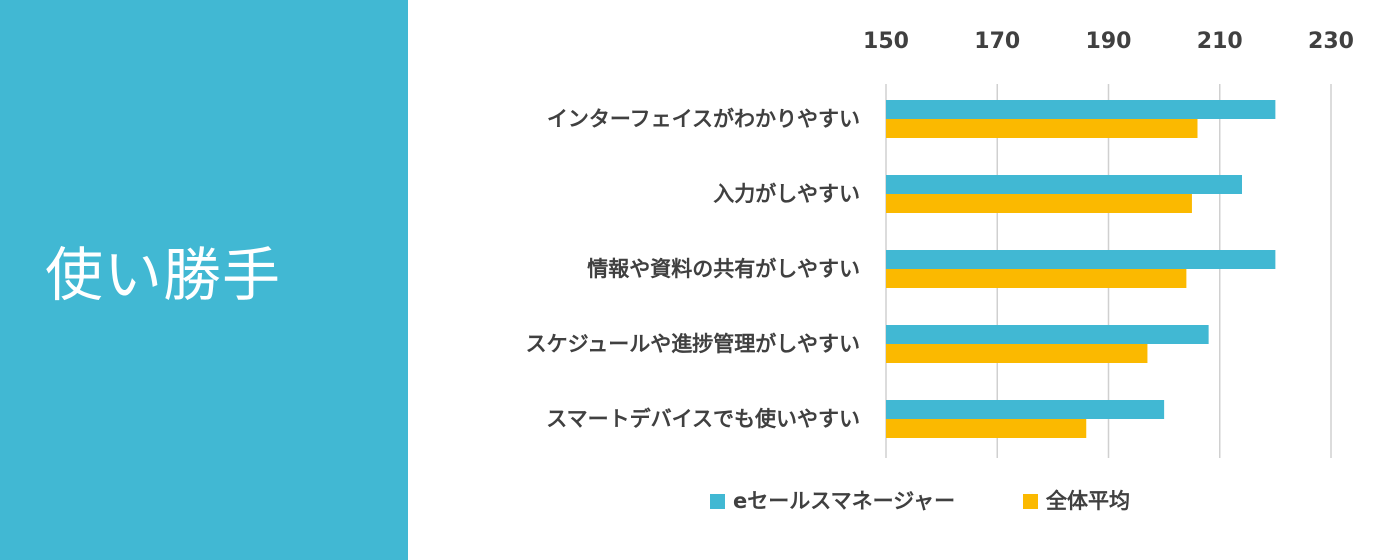 Image resolution: width=1395 pixels, height=560 pixels. I want to click on category-label: 情報や資料の共有がしやすい, so click(723, 269).